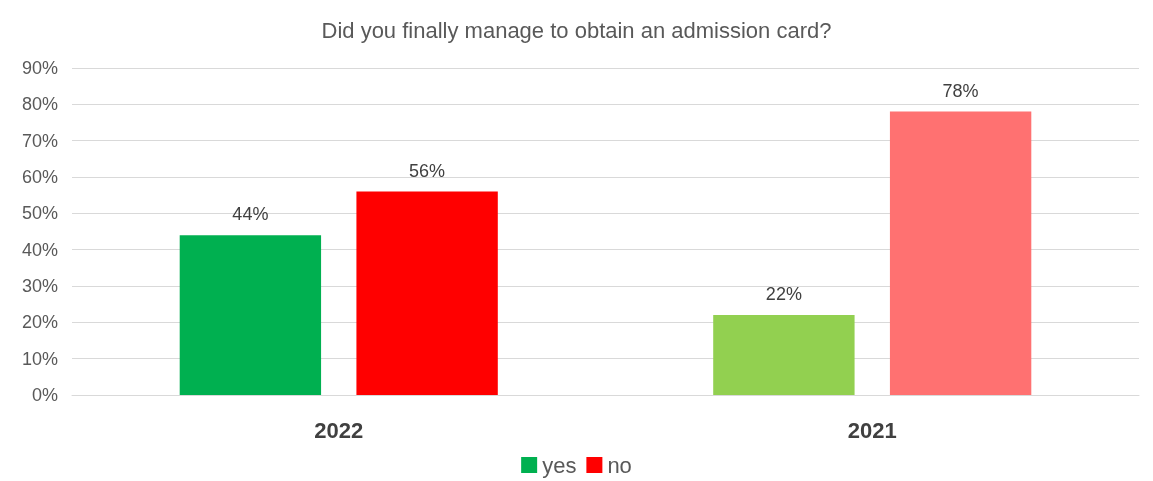 The height and width of the screenshot is (481, 1153). Describe the element at coordinates (44, 395) in the screenshot. I see `y-tick-label: 0%` at that location.